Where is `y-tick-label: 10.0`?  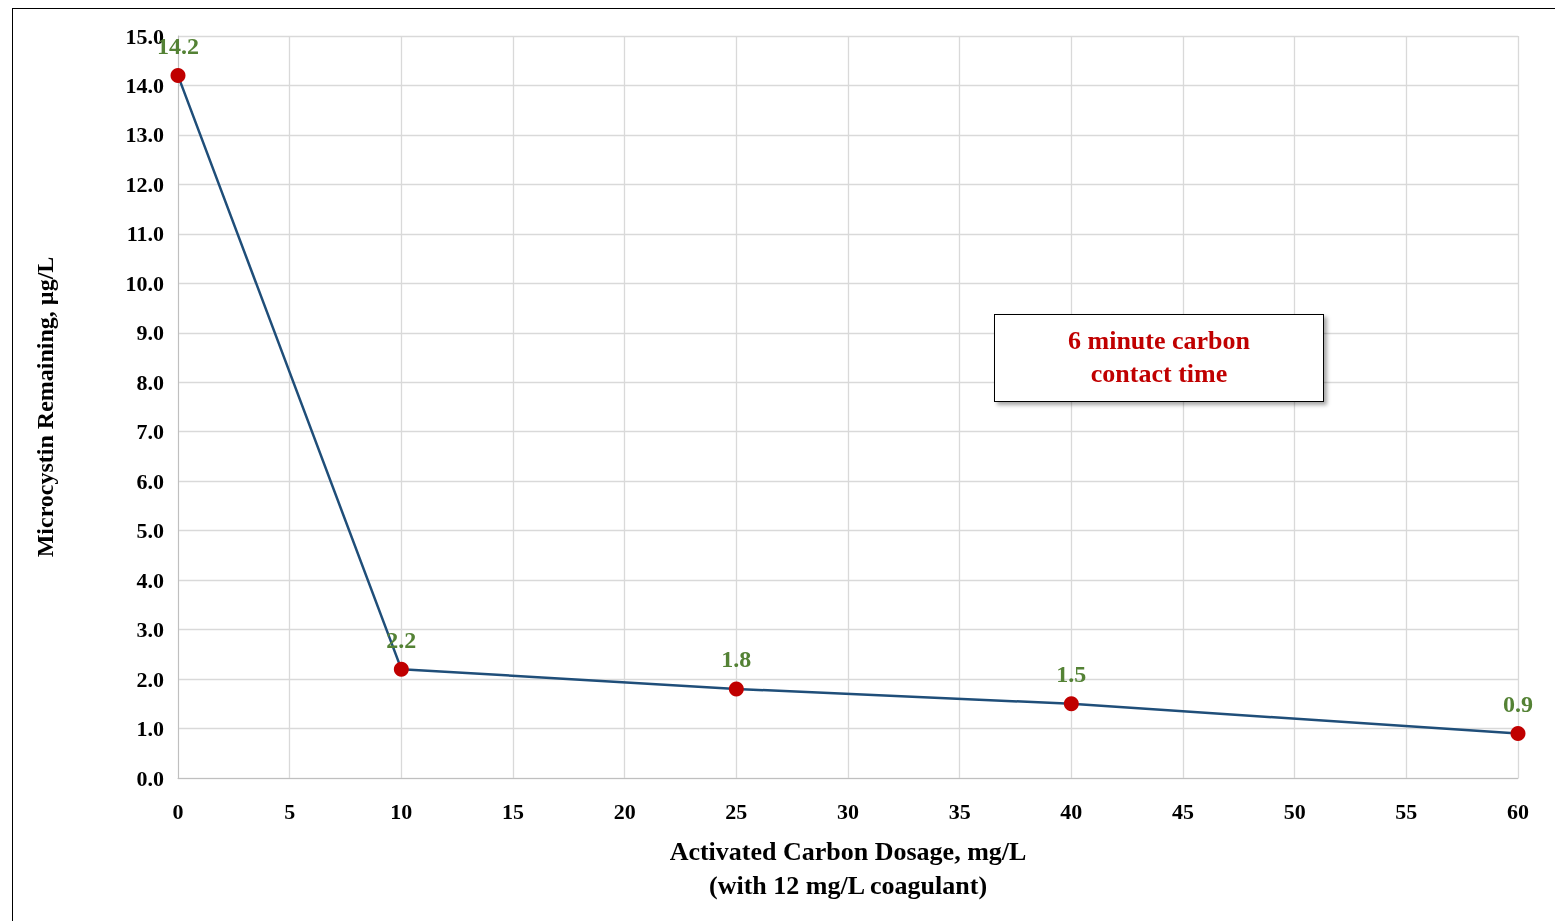
y-tick-label: 10.0 is located at coordinates (144, 283).